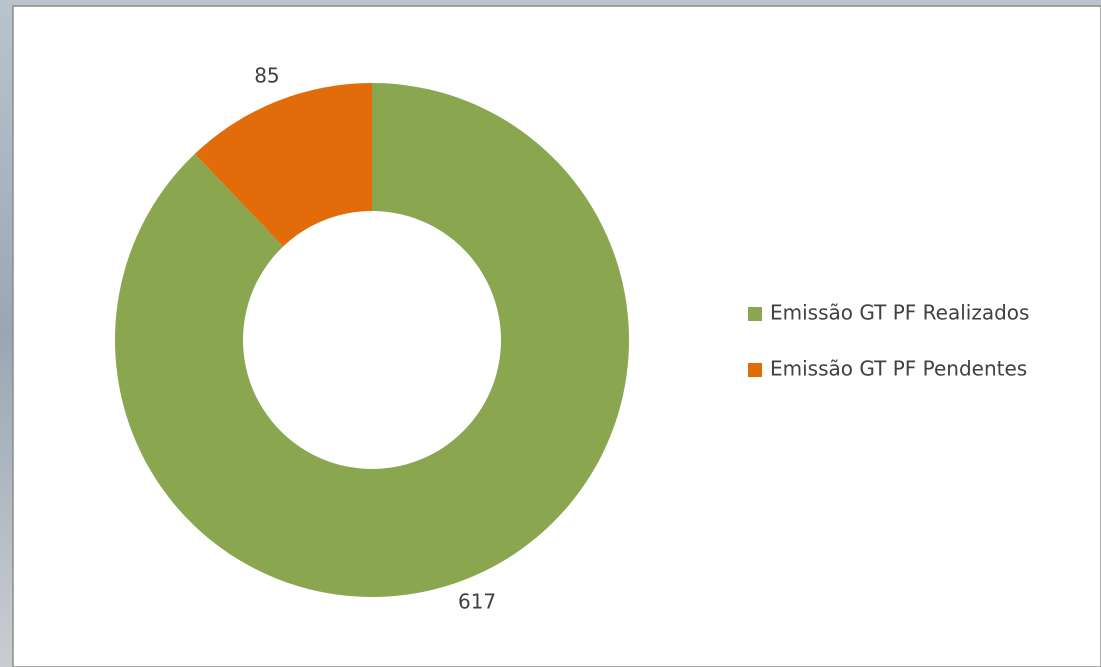 This screenshot has width=1101, height=667. What do you see at coordinates (899, 313) in the screenshot?
I see `legend-label: Emissão GT PF Realizados` at bounding box center [899, 313].